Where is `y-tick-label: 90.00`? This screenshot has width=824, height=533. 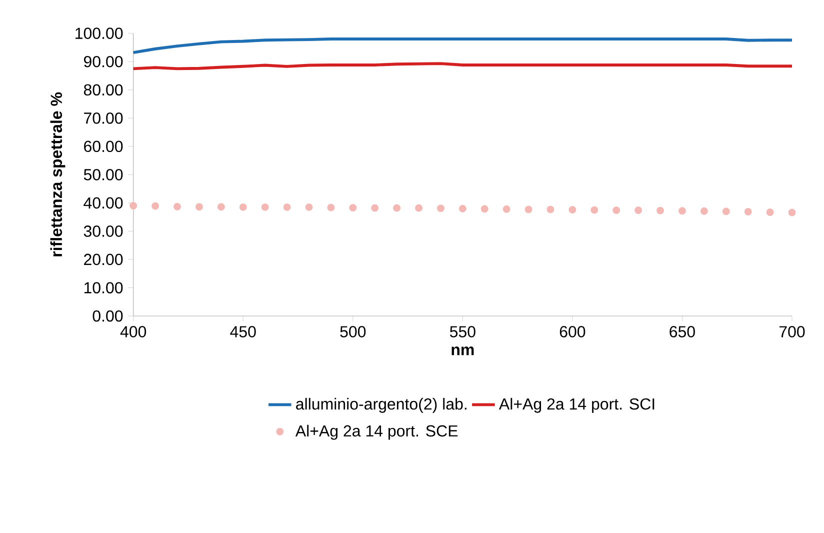
y-tick-label: 90.00 is located at coordinates (103, 62).